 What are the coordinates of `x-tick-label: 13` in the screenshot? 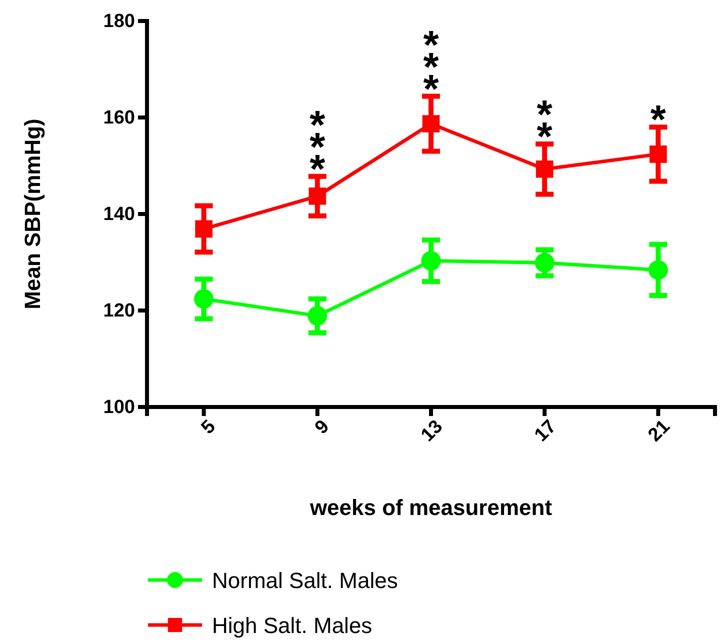 It's located at (432, 431).